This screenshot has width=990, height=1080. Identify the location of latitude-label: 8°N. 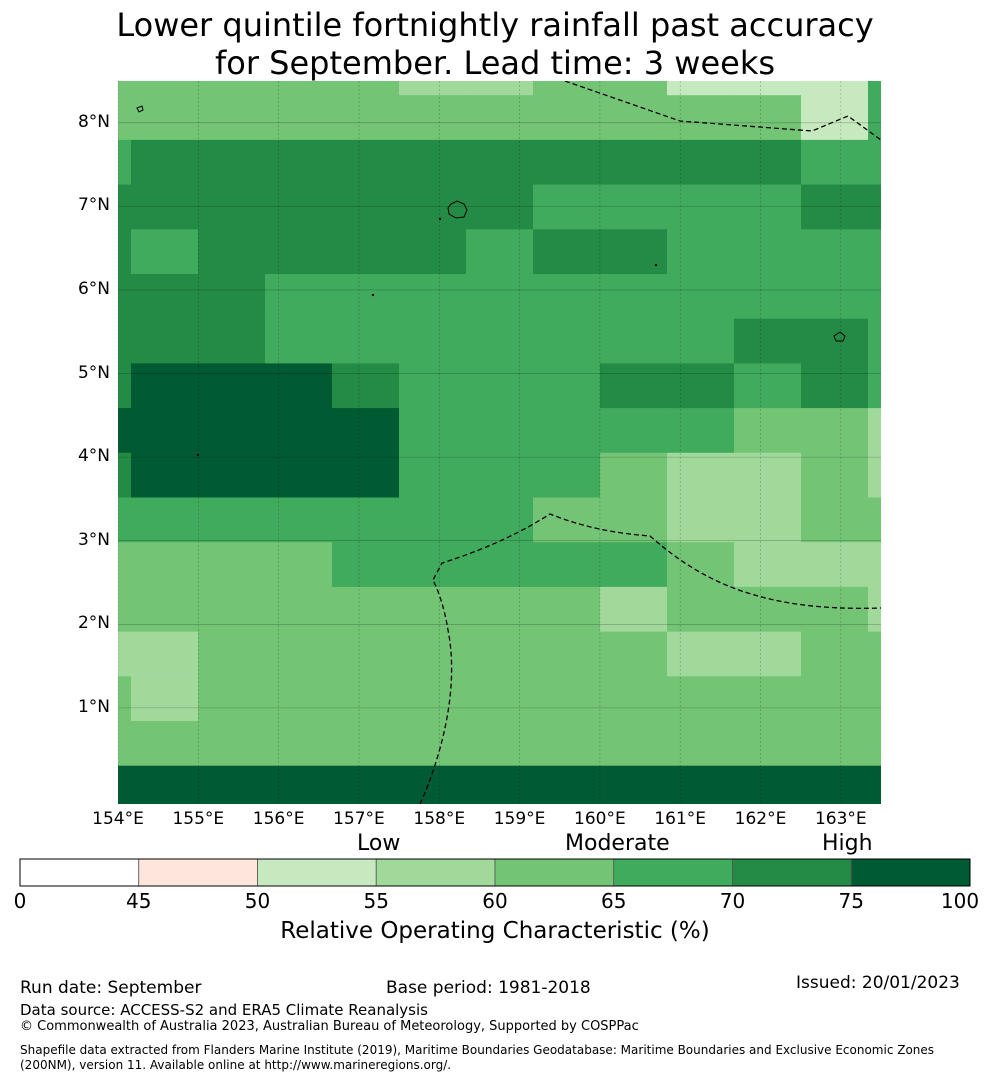
(93, 121).